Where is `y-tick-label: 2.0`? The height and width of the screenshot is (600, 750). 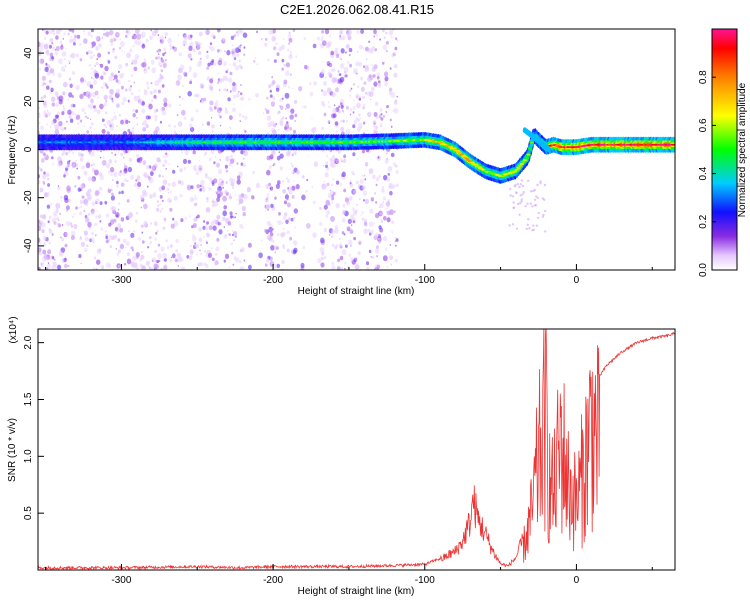
y-tick-label: 2.0 is located at coordinates (28, 342).